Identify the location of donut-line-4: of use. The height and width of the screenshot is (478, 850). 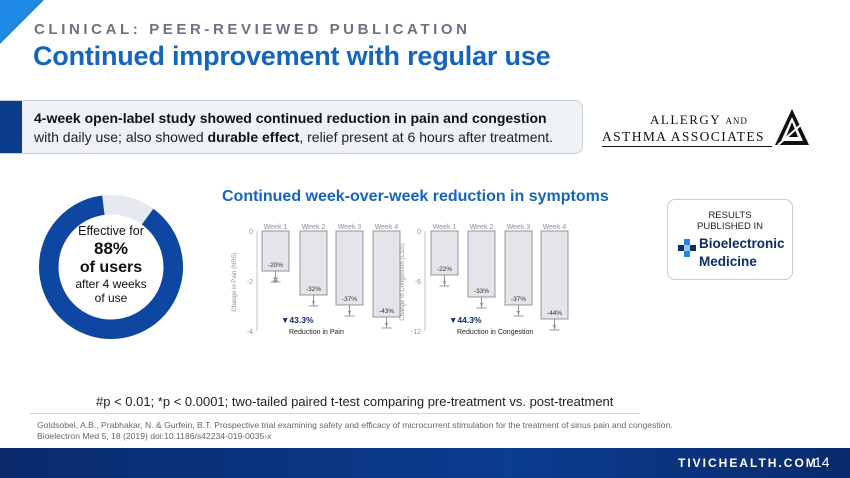
(111, 298).